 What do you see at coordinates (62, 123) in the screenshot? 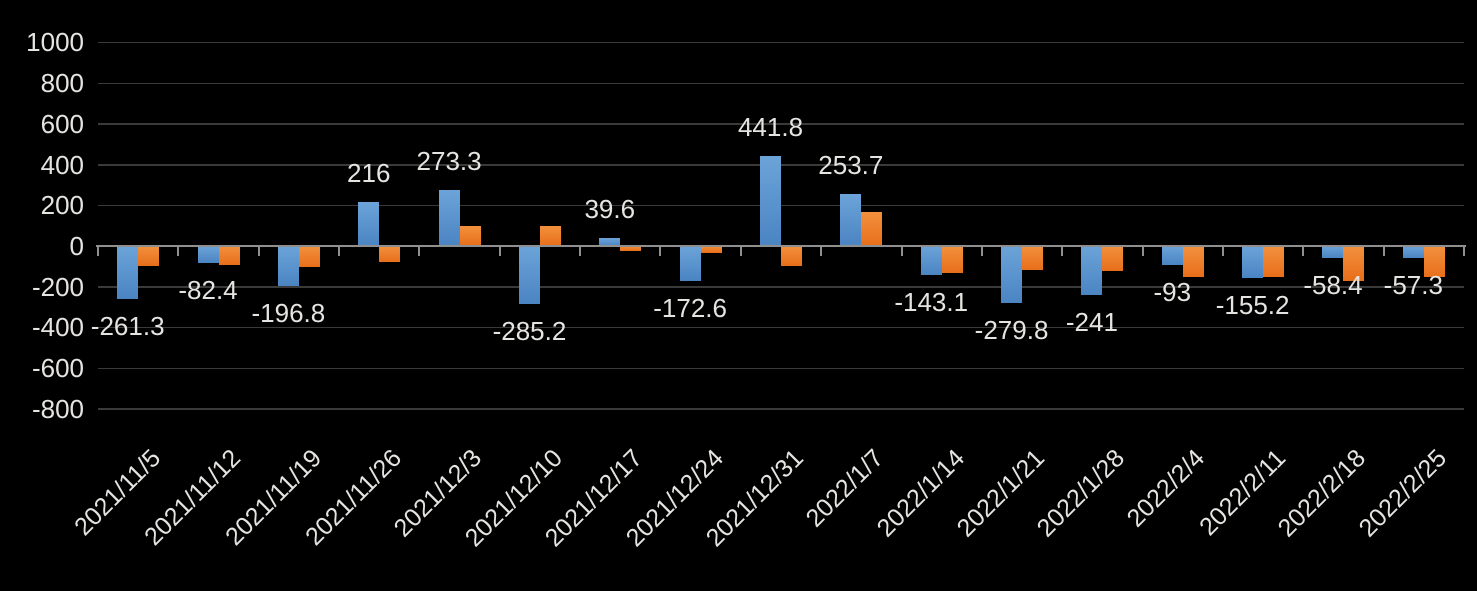
I see `y-axis-tick-label: 600` at bounding box center [62, 123].